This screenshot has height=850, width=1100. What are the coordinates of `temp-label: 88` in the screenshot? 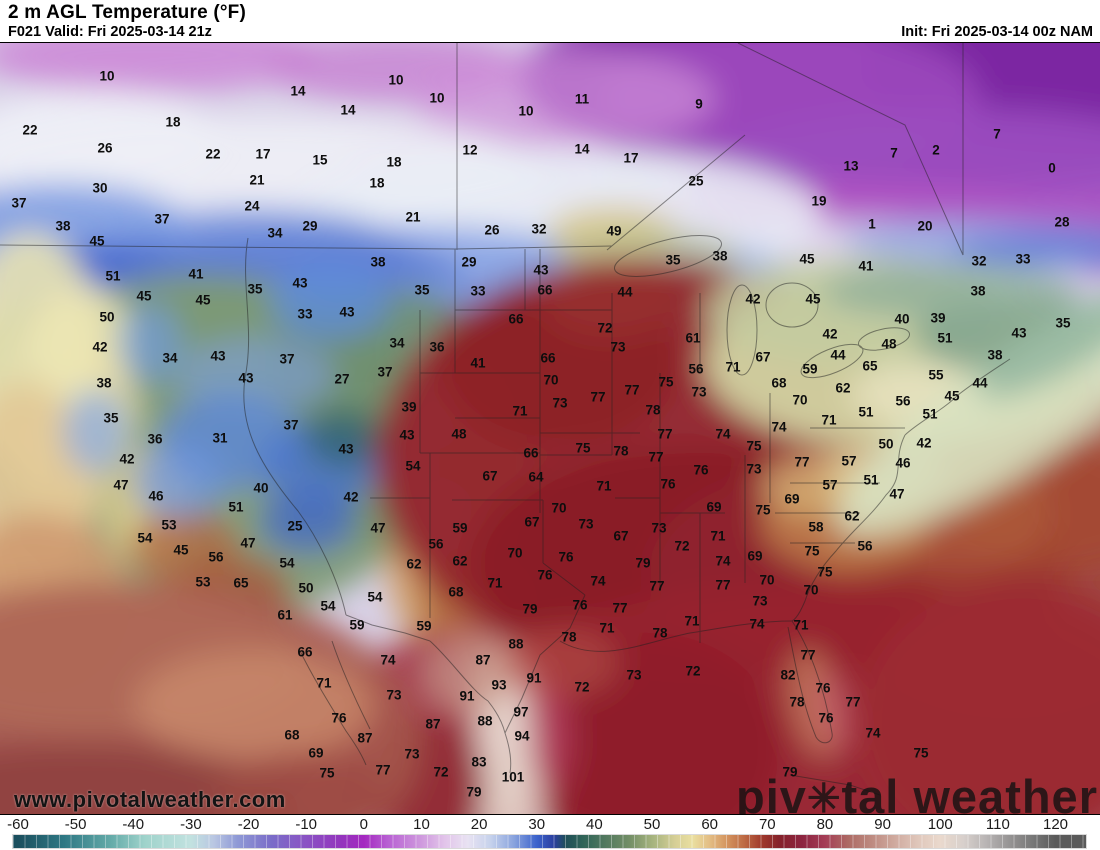 It's located at (516, 644).